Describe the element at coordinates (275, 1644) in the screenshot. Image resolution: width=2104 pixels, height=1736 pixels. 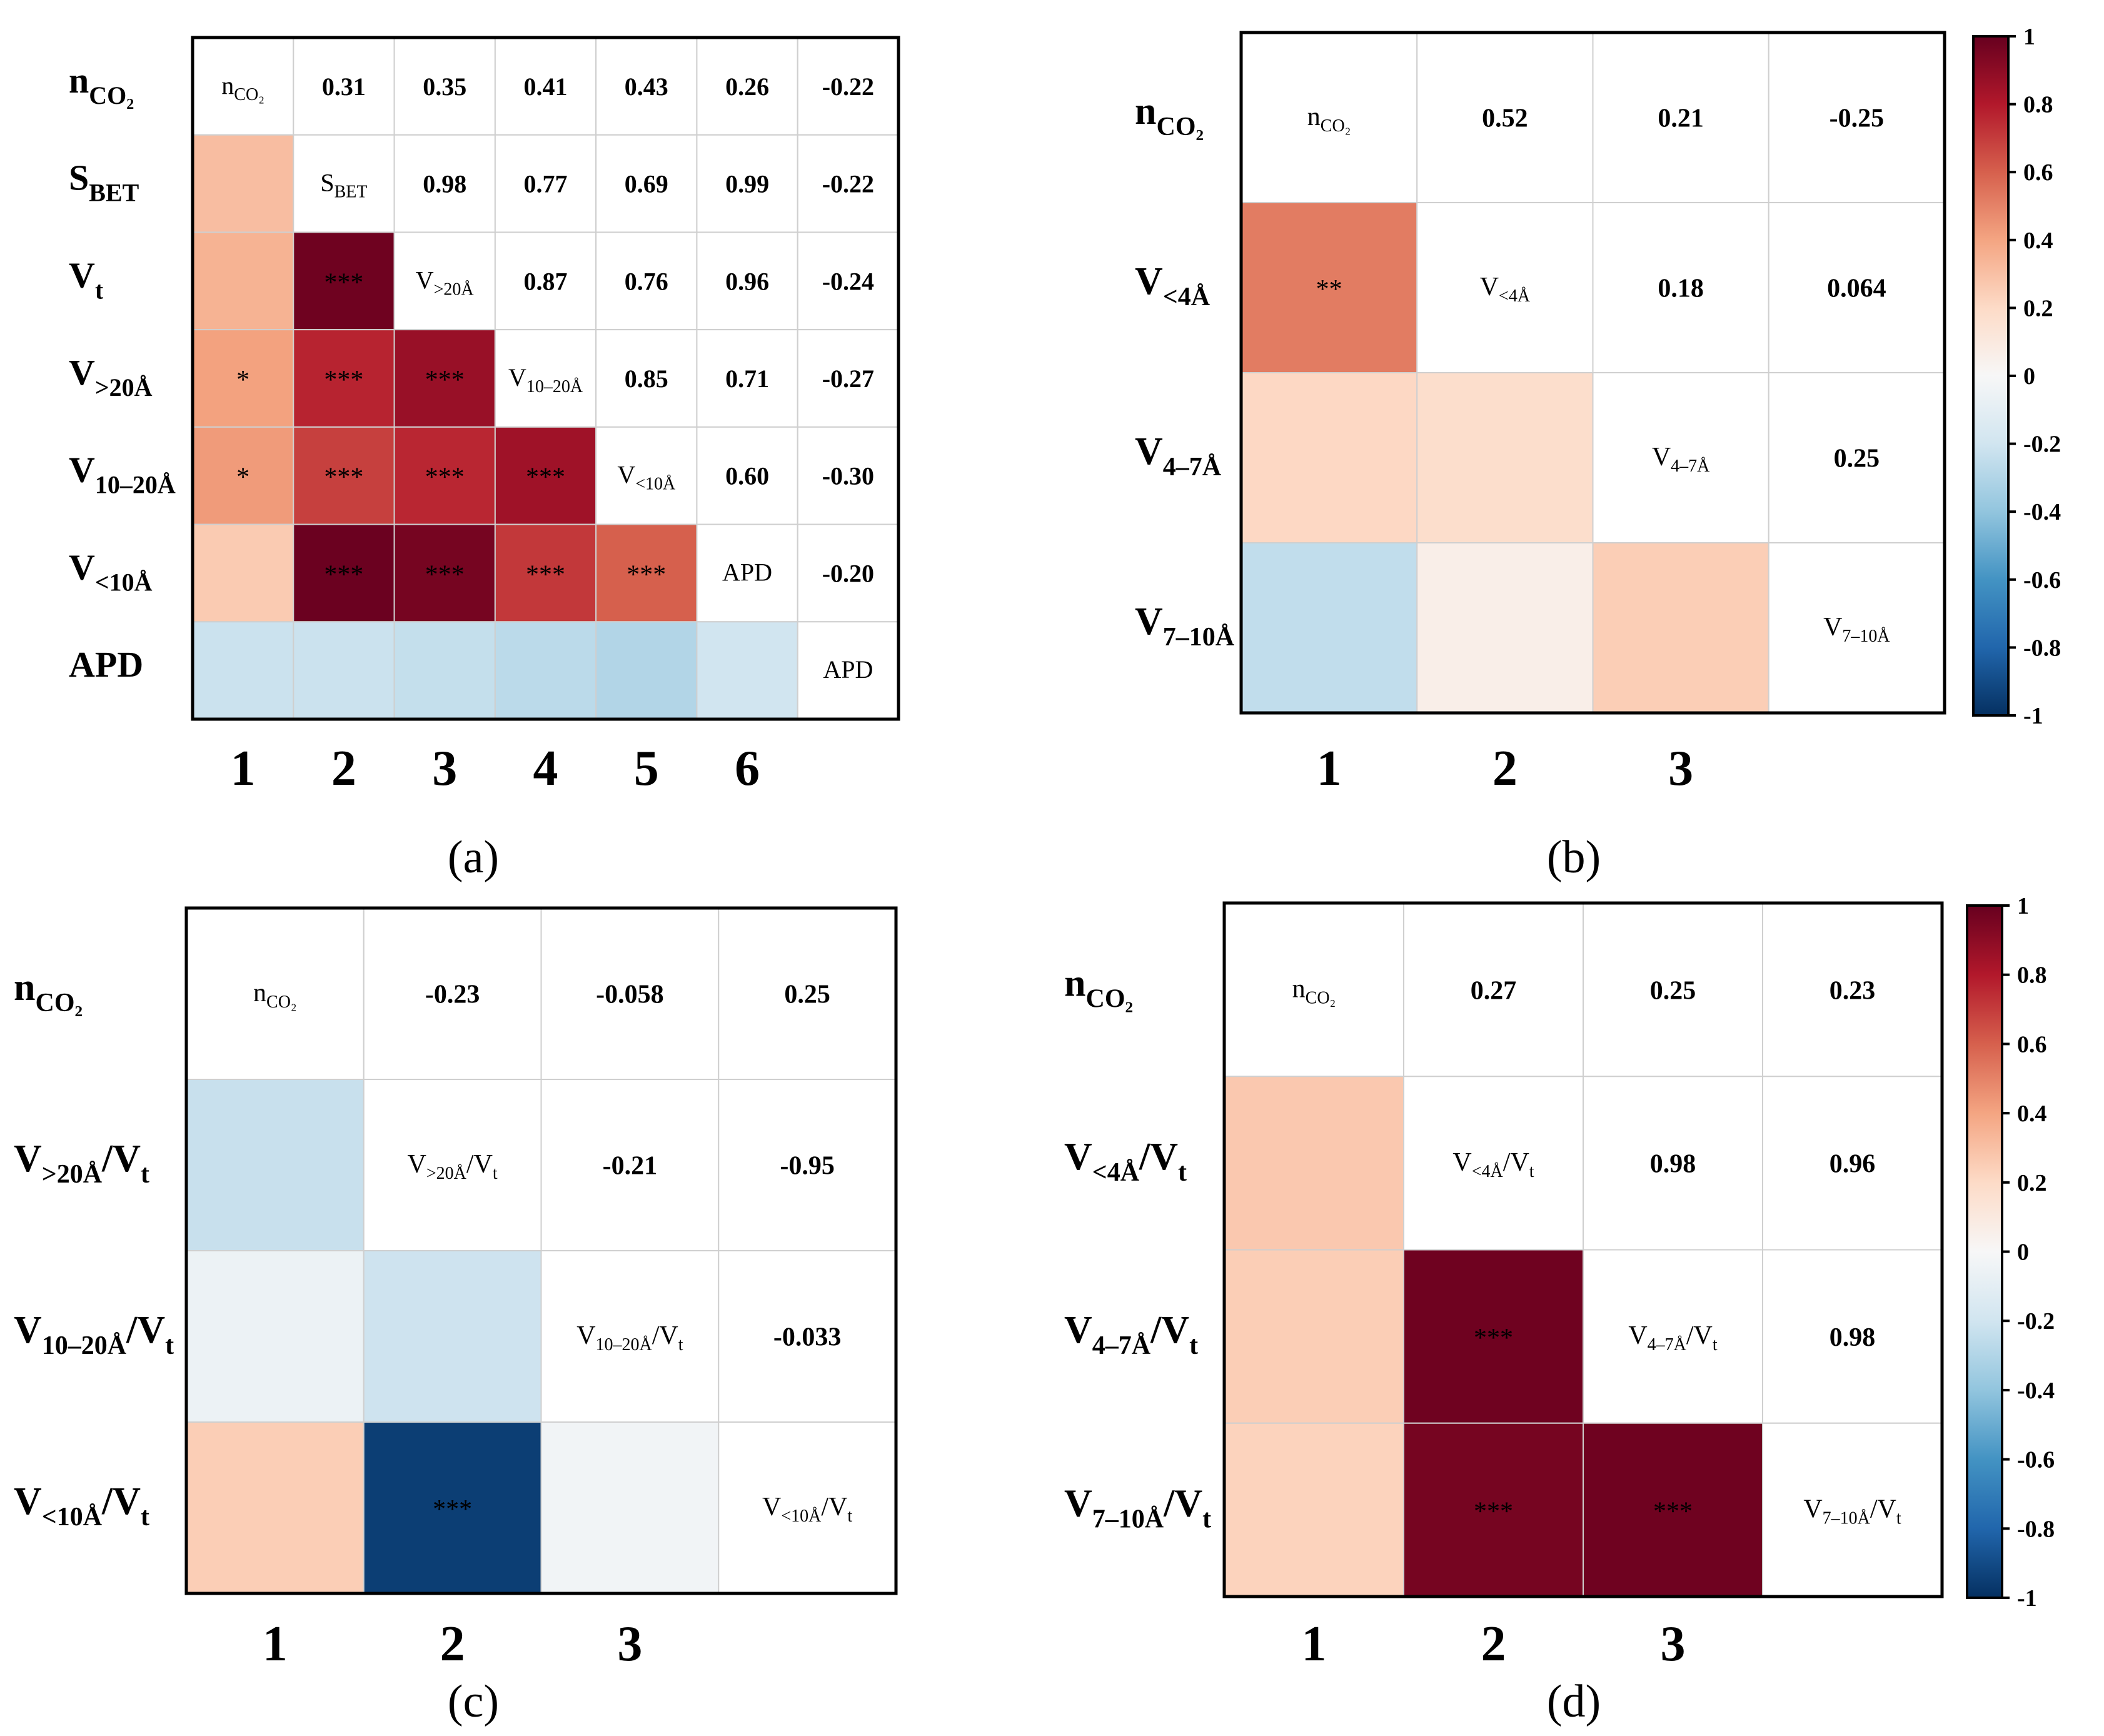
I see `x-tick-c-1: 1` at that location.